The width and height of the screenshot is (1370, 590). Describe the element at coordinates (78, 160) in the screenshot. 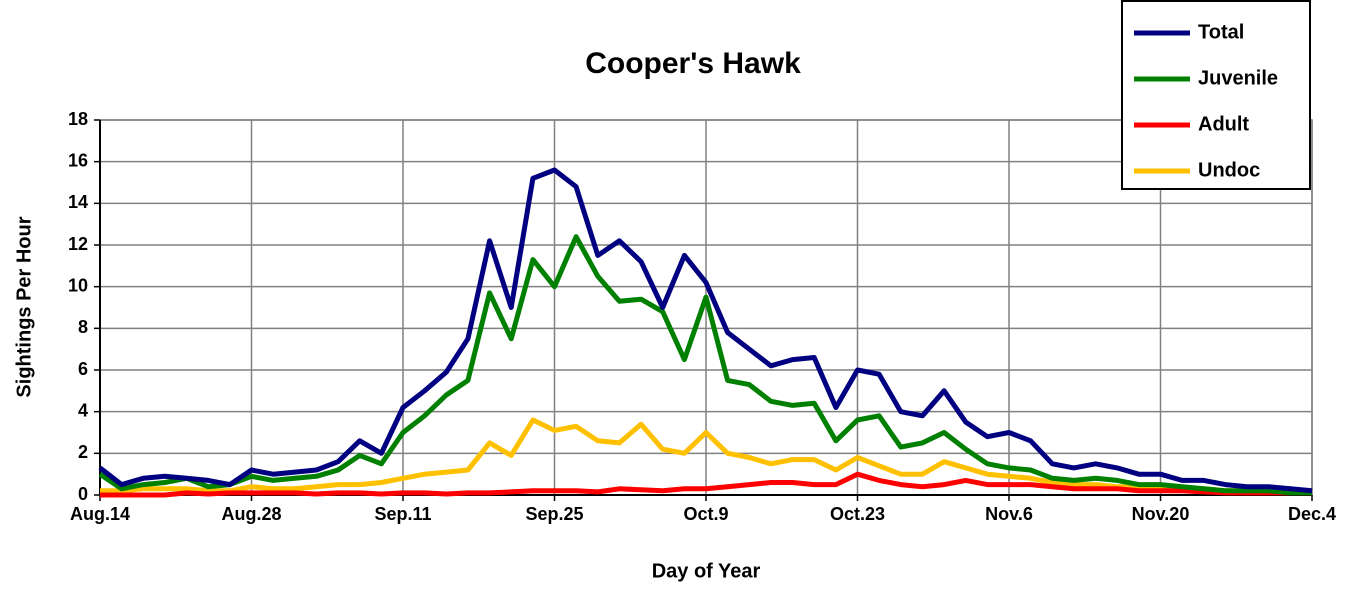

I see `y-tick-label: 16` at that location.